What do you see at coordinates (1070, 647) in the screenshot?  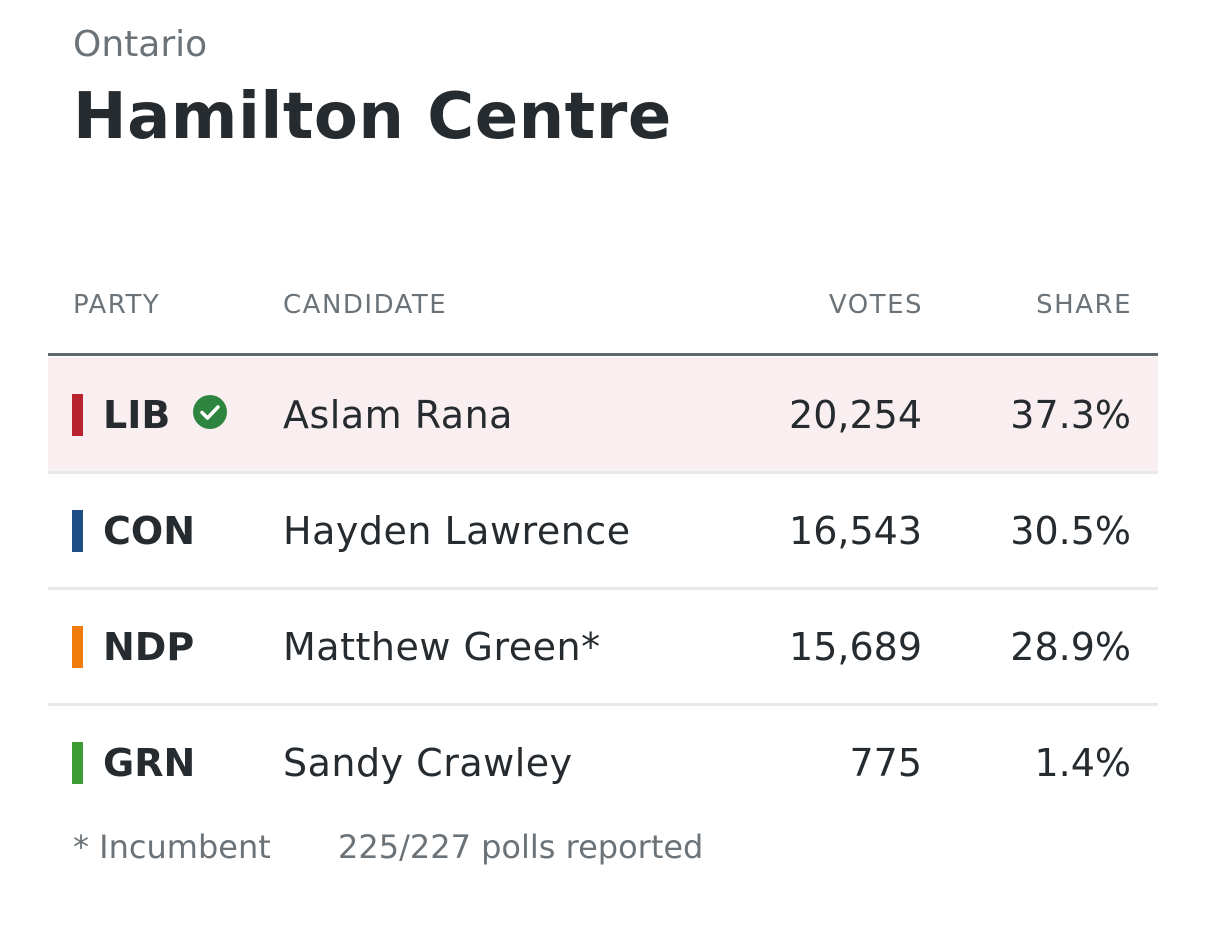 I see `share: 28.9%` at bounding box center [1070, 647].